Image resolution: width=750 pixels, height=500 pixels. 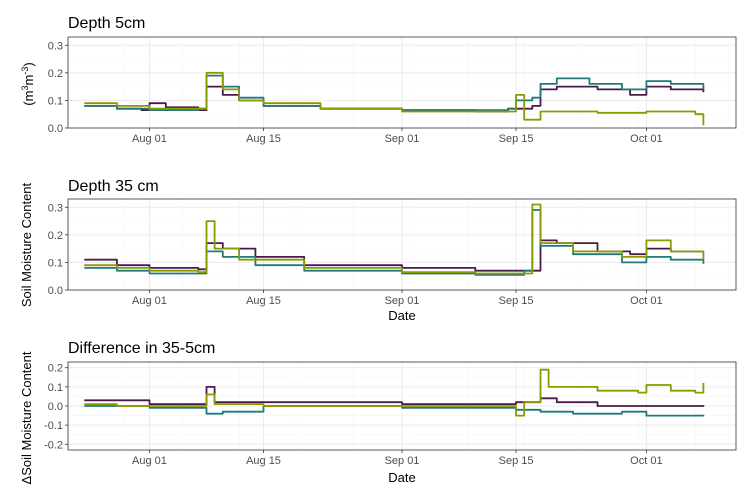 I want to click on units-suffix: ), so click(x=28, y=64).